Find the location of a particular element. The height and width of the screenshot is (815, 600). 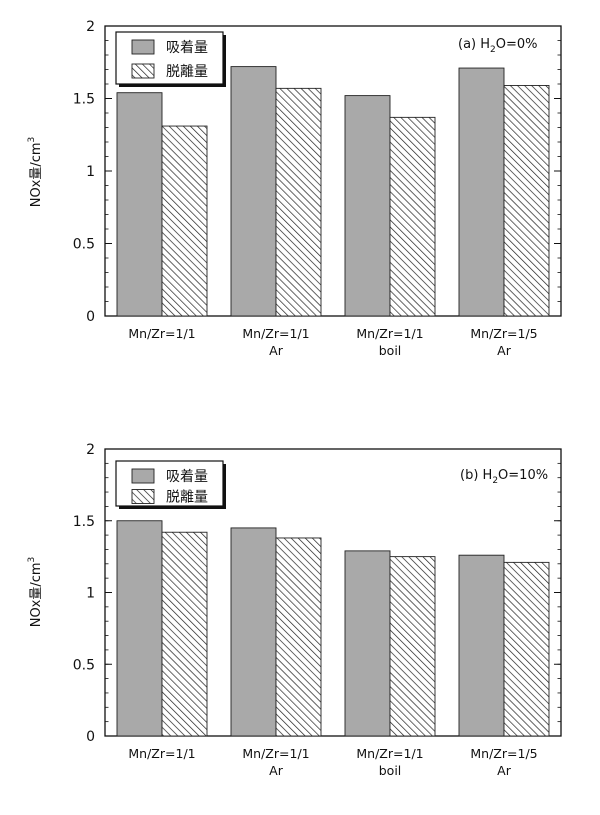

panel-label-tail: O=10% is located at coordinates (523, 475).